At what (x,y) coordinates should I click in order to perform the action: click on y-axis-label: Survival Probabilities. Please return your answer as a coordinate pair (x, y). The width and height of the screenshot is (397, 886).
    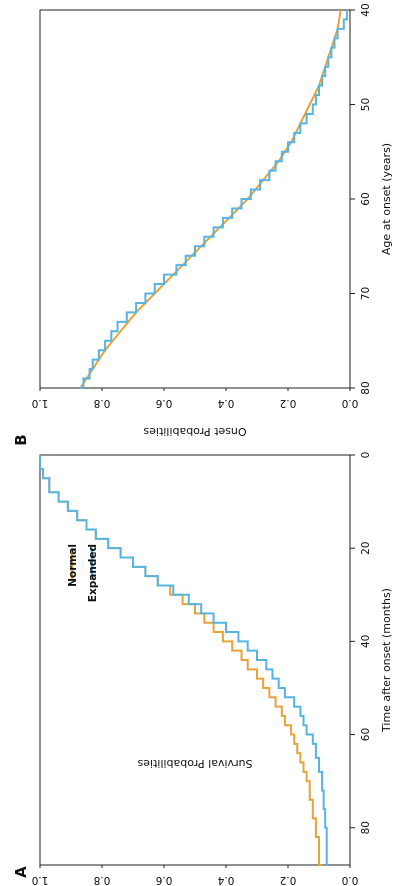
    Looking at the image, I should click on (194, 763).